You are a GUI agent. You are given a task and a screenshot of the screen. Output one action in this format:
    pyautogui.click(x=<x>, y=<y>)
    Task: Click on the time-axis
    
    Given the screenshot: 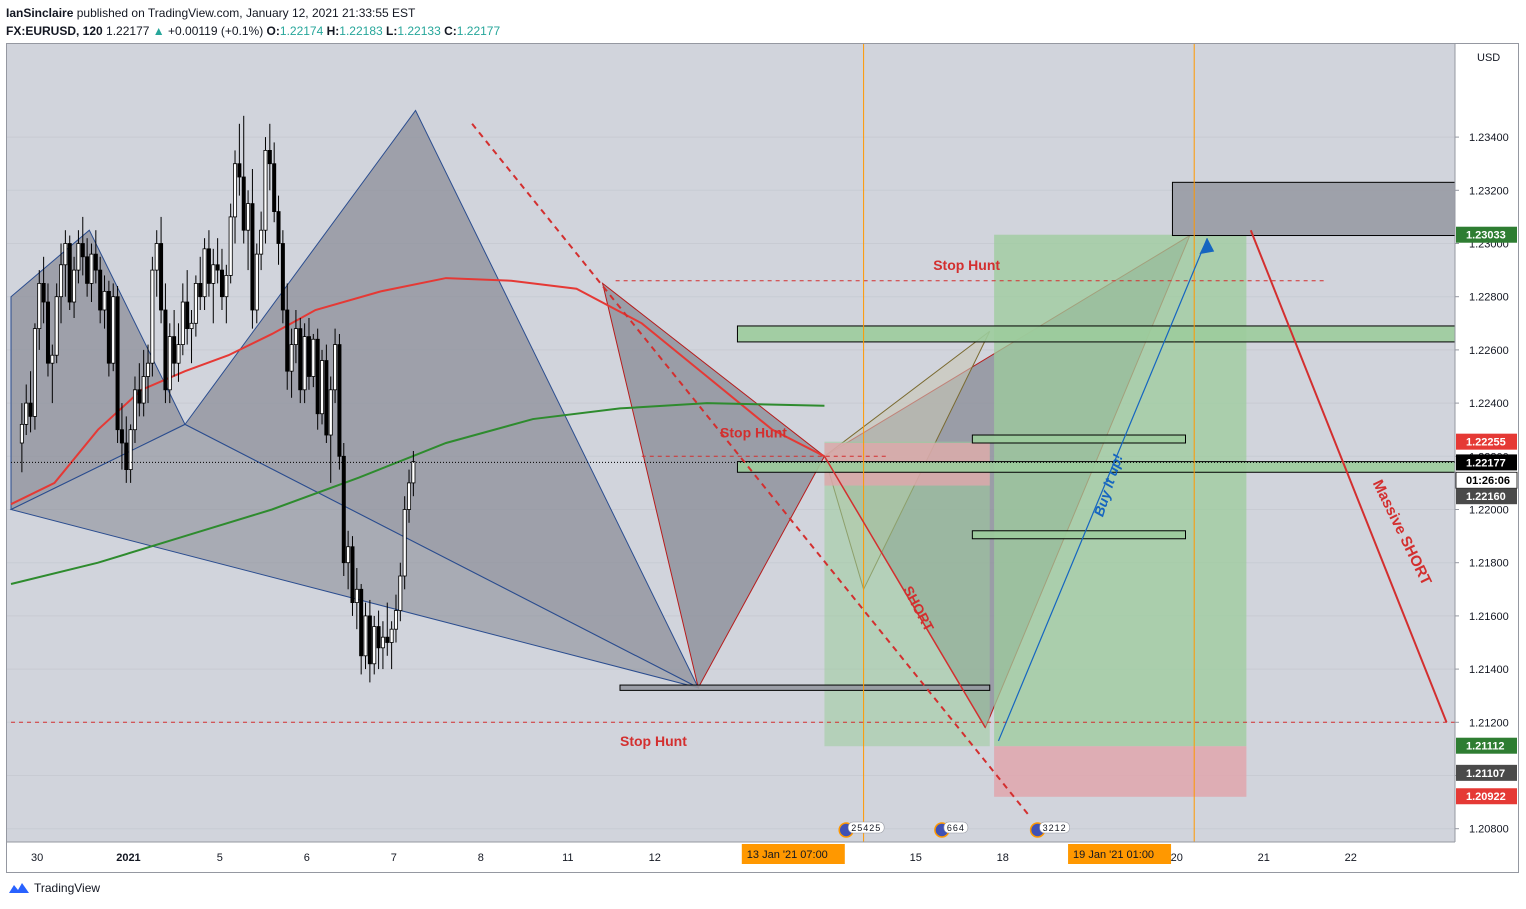 What is the action you would take?
    pyautogui.click(x=731, y=857)
    